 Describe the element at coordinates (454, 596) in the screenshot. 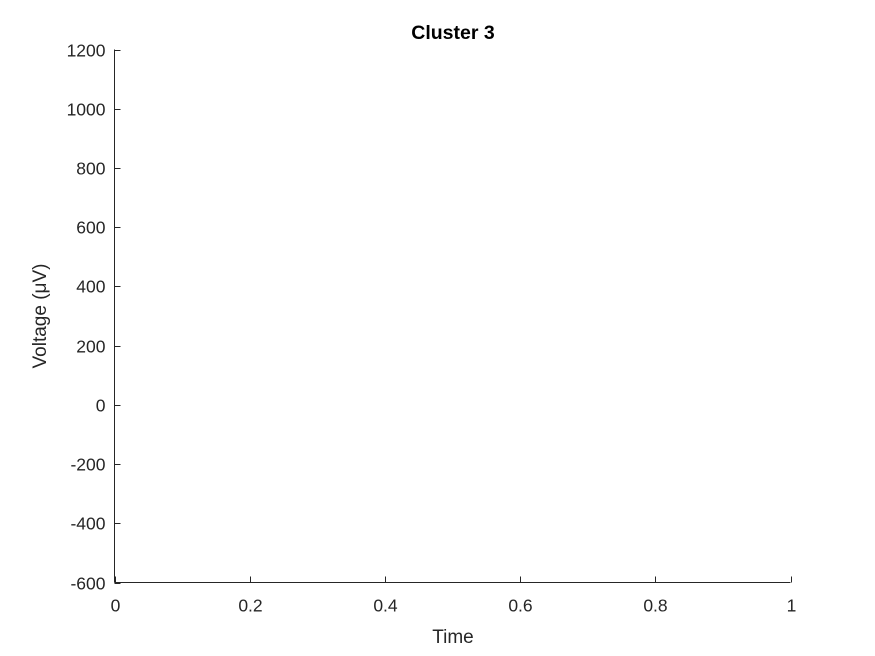

I see `x-ticks: 0 0.2 0.4 0.6 0.8 1` at that location.